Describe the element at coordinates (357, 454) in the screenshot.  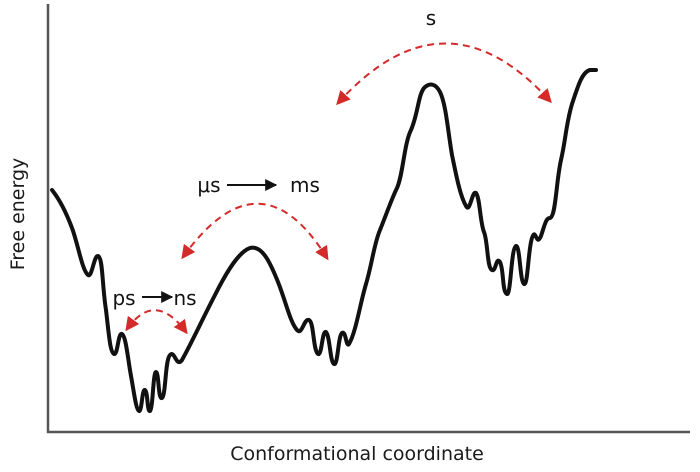
I see `x-axis-label: Conformational coordinate` at that location.